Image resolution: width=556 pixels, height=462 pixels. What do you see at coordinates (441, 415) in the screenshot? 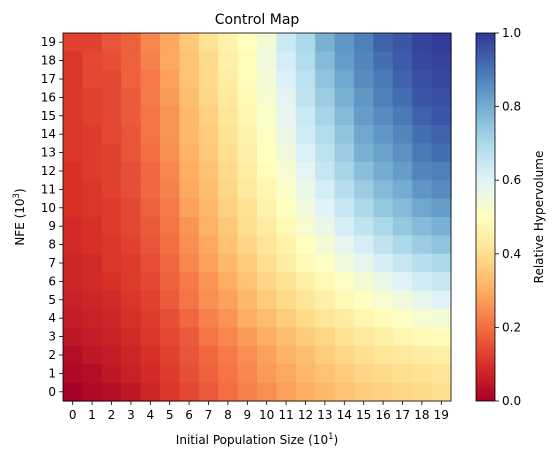
I see `x-tick-label: 19` at bounding box center [441, 415].